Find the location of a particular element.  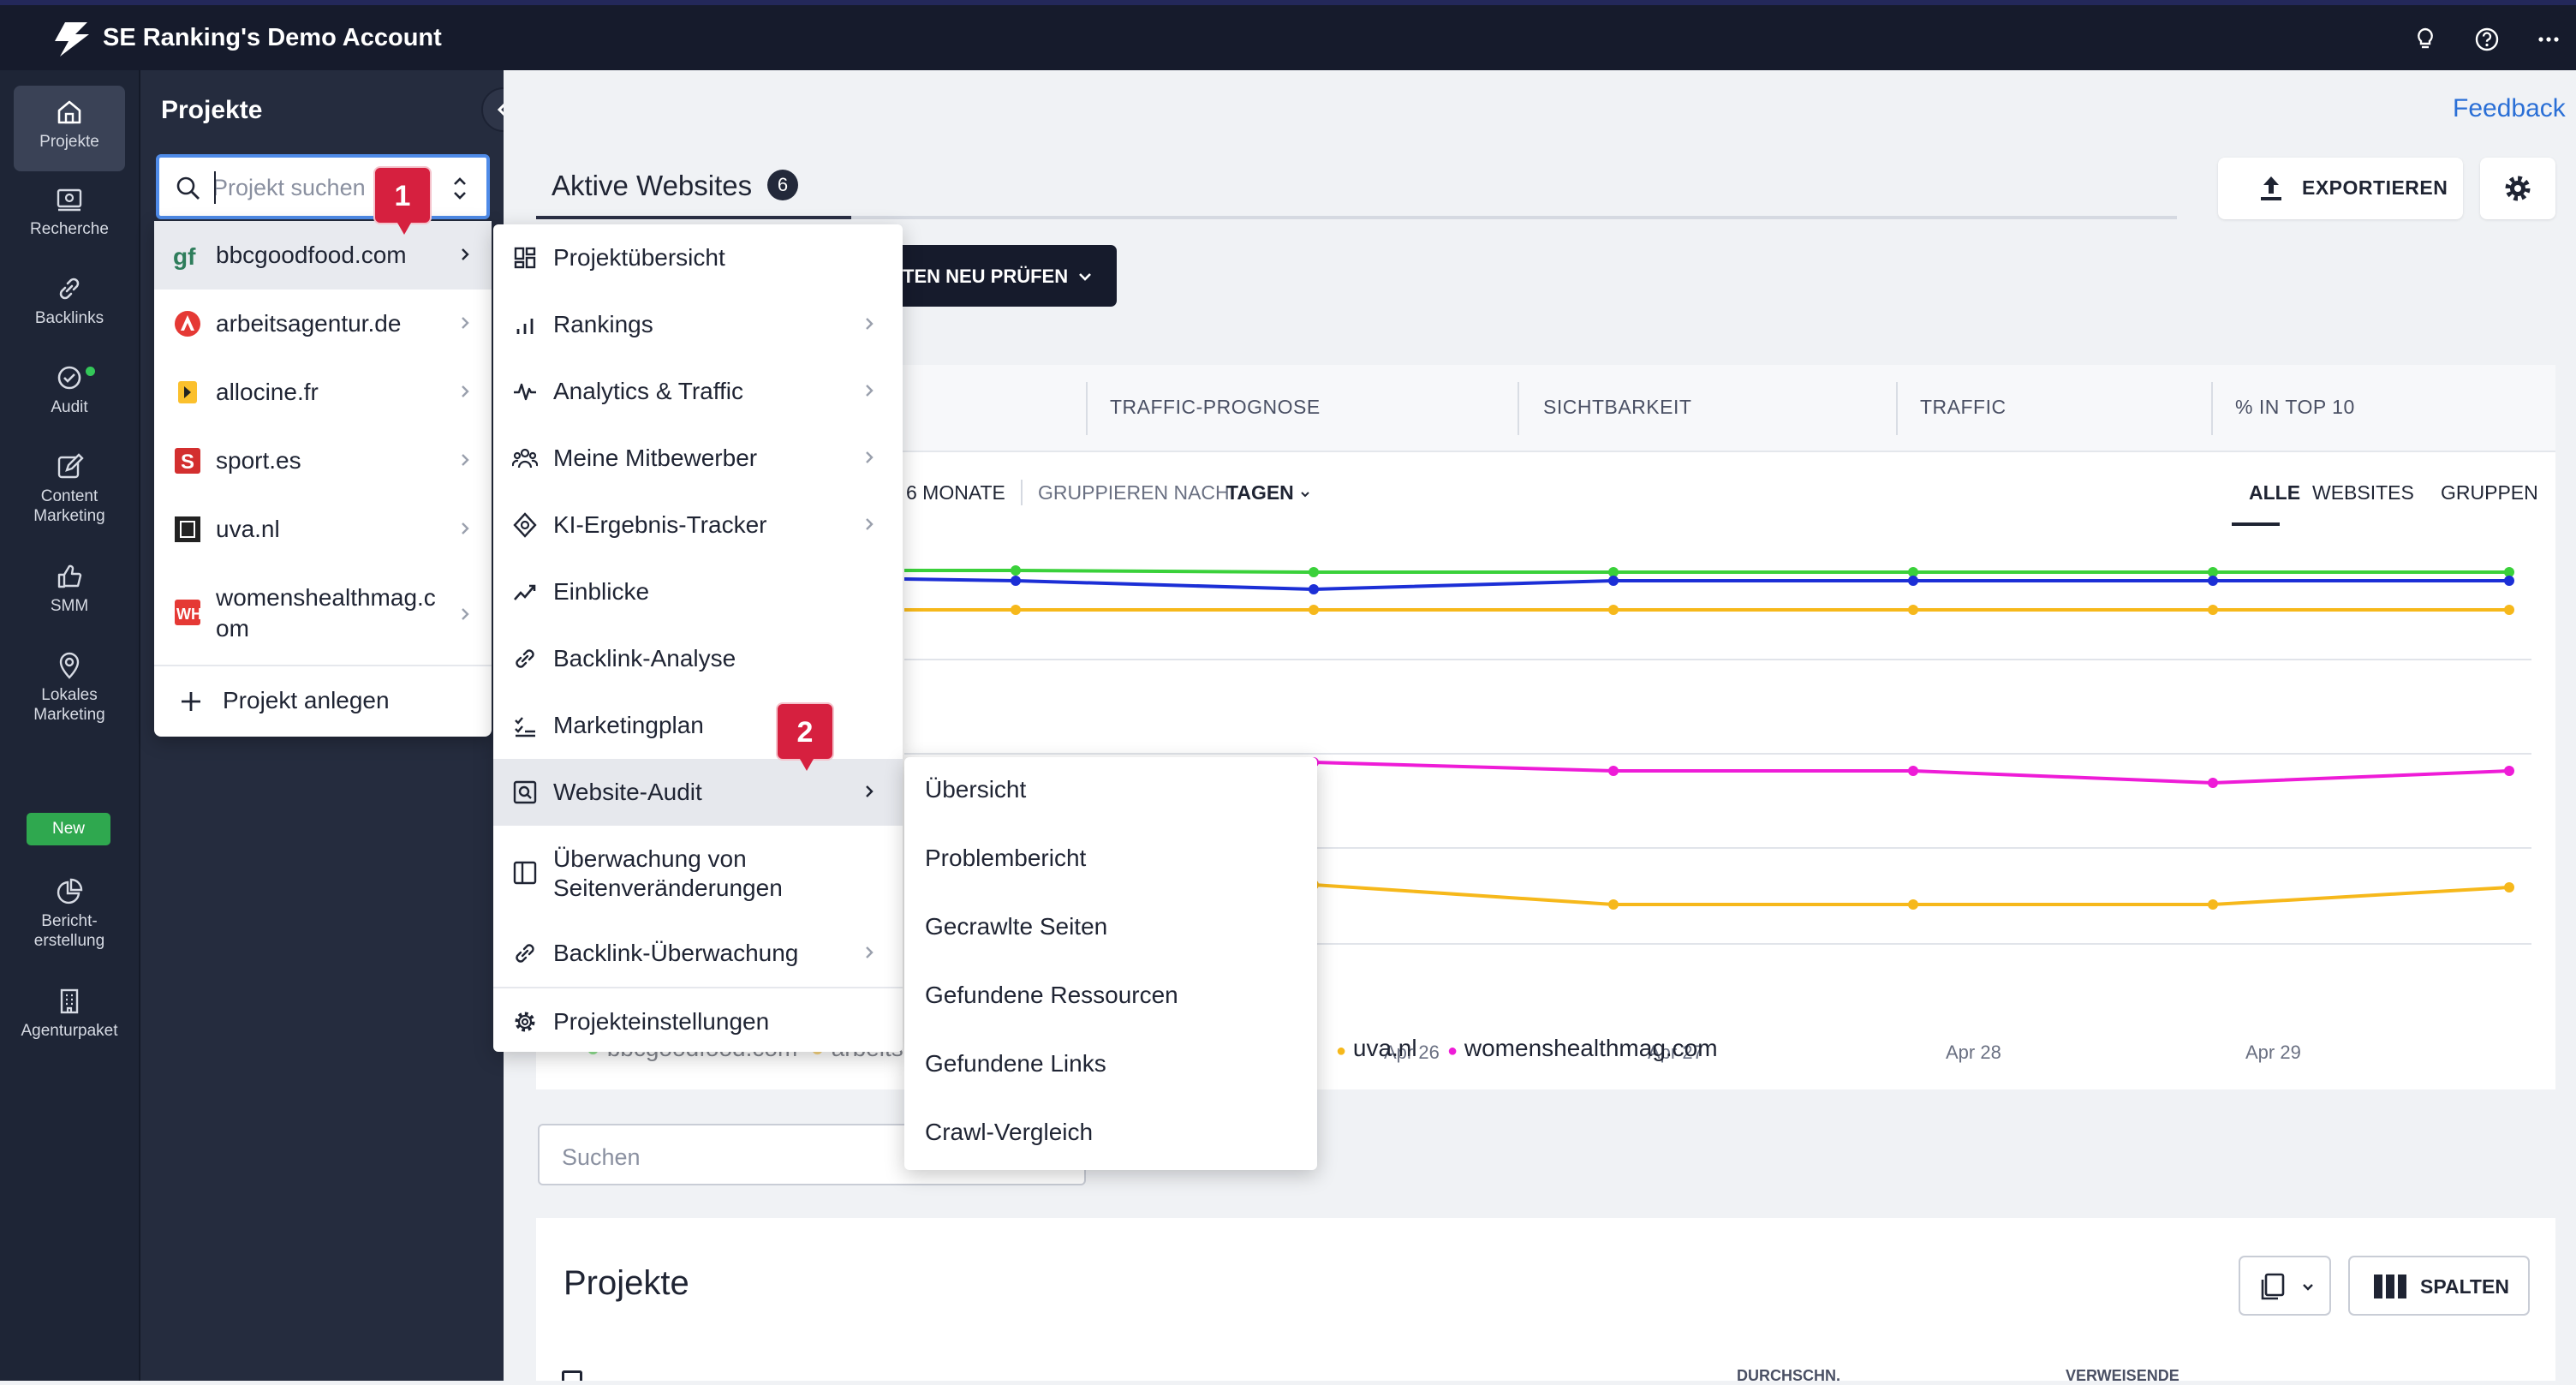

settings-button is located at coordinates (2517, 188).